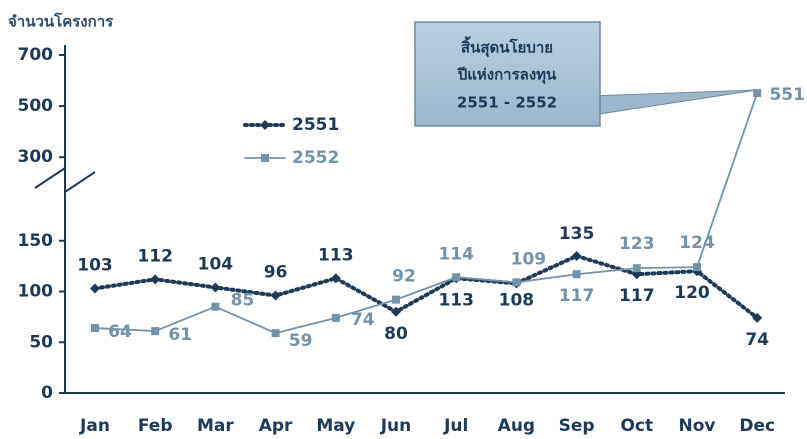  What do you see at coordinates (426, 286) in the screenshot?
I see `series-line` at bounding box center [426, 286].